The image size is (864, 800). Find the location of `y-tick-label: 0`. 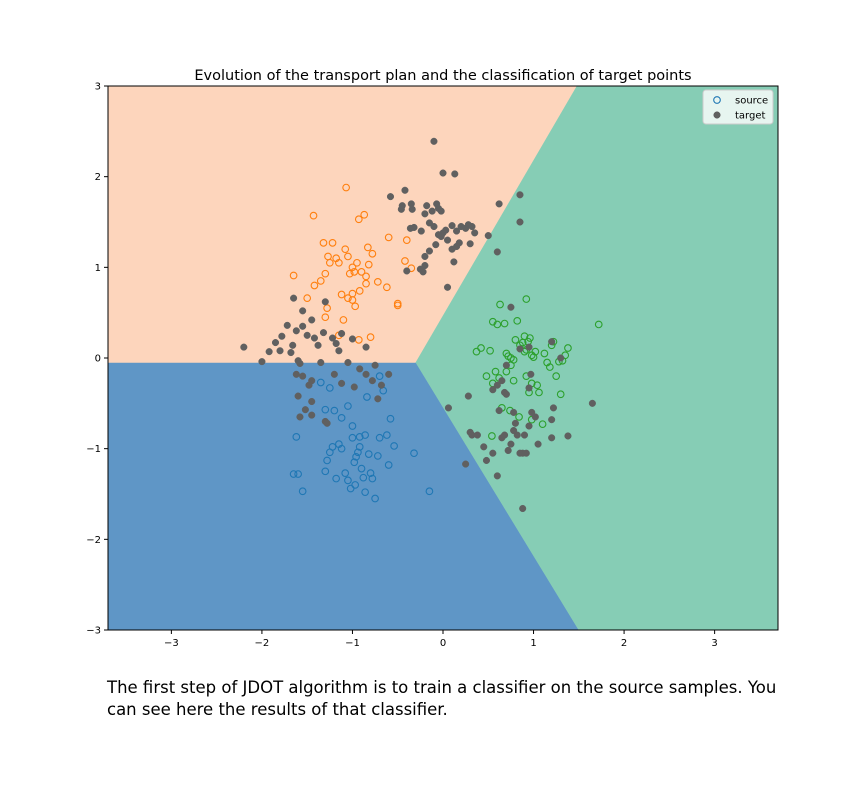

y-tick-label: 0 is located at coordinates (98, 359).